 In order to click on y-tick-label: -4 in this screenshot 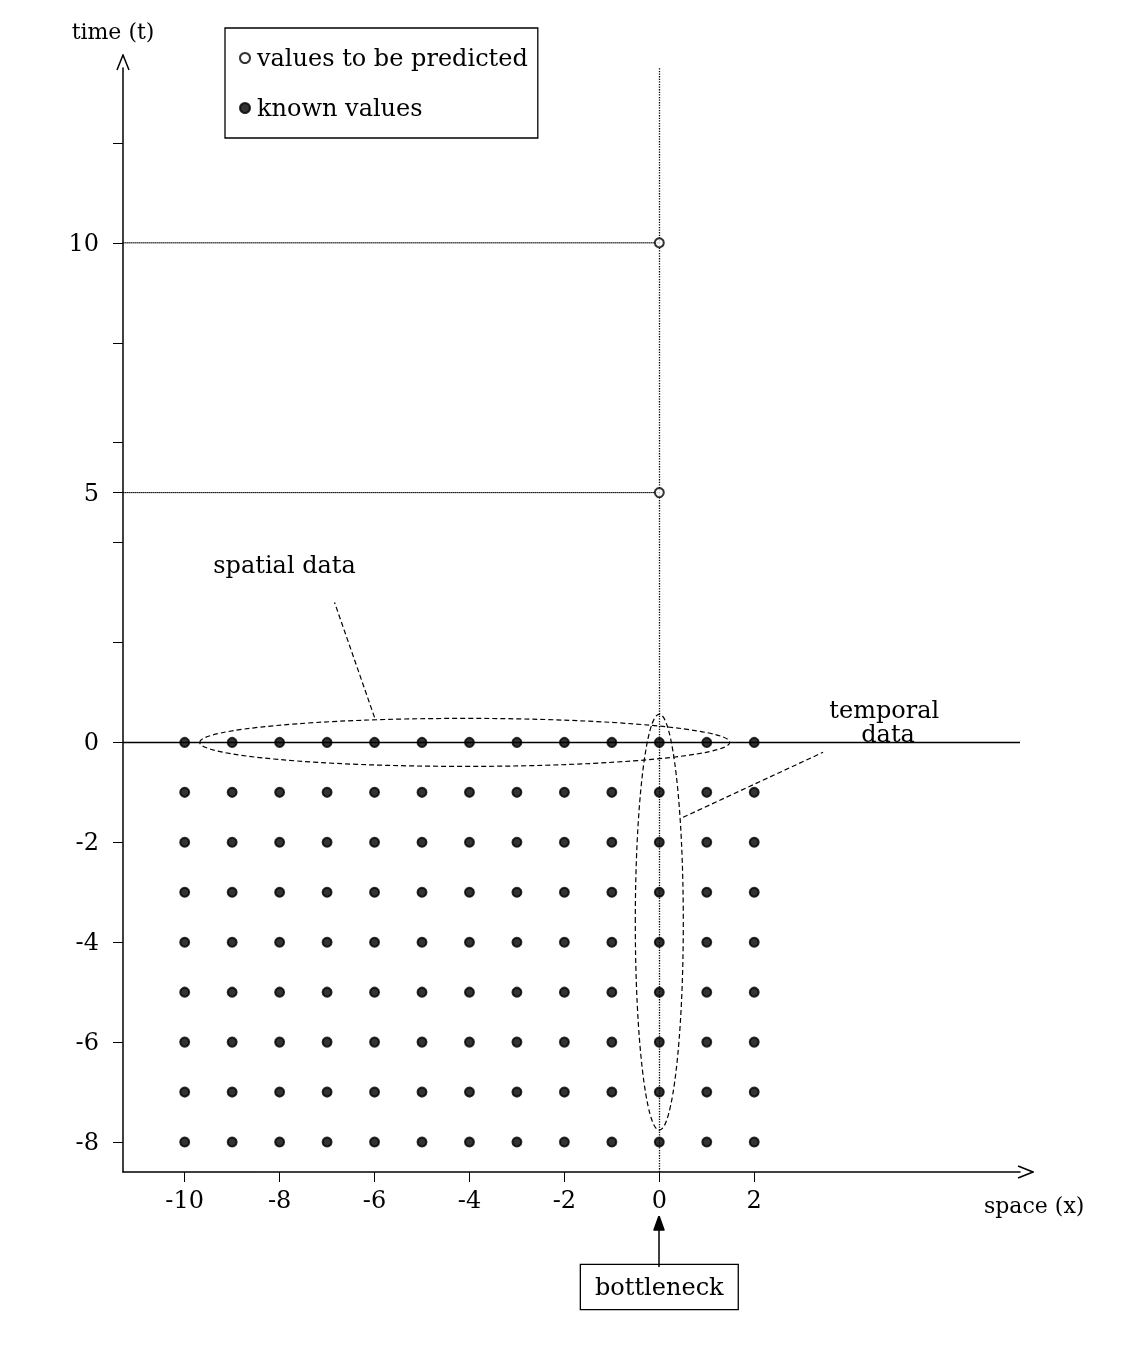, I will do `click(87, 942)`.